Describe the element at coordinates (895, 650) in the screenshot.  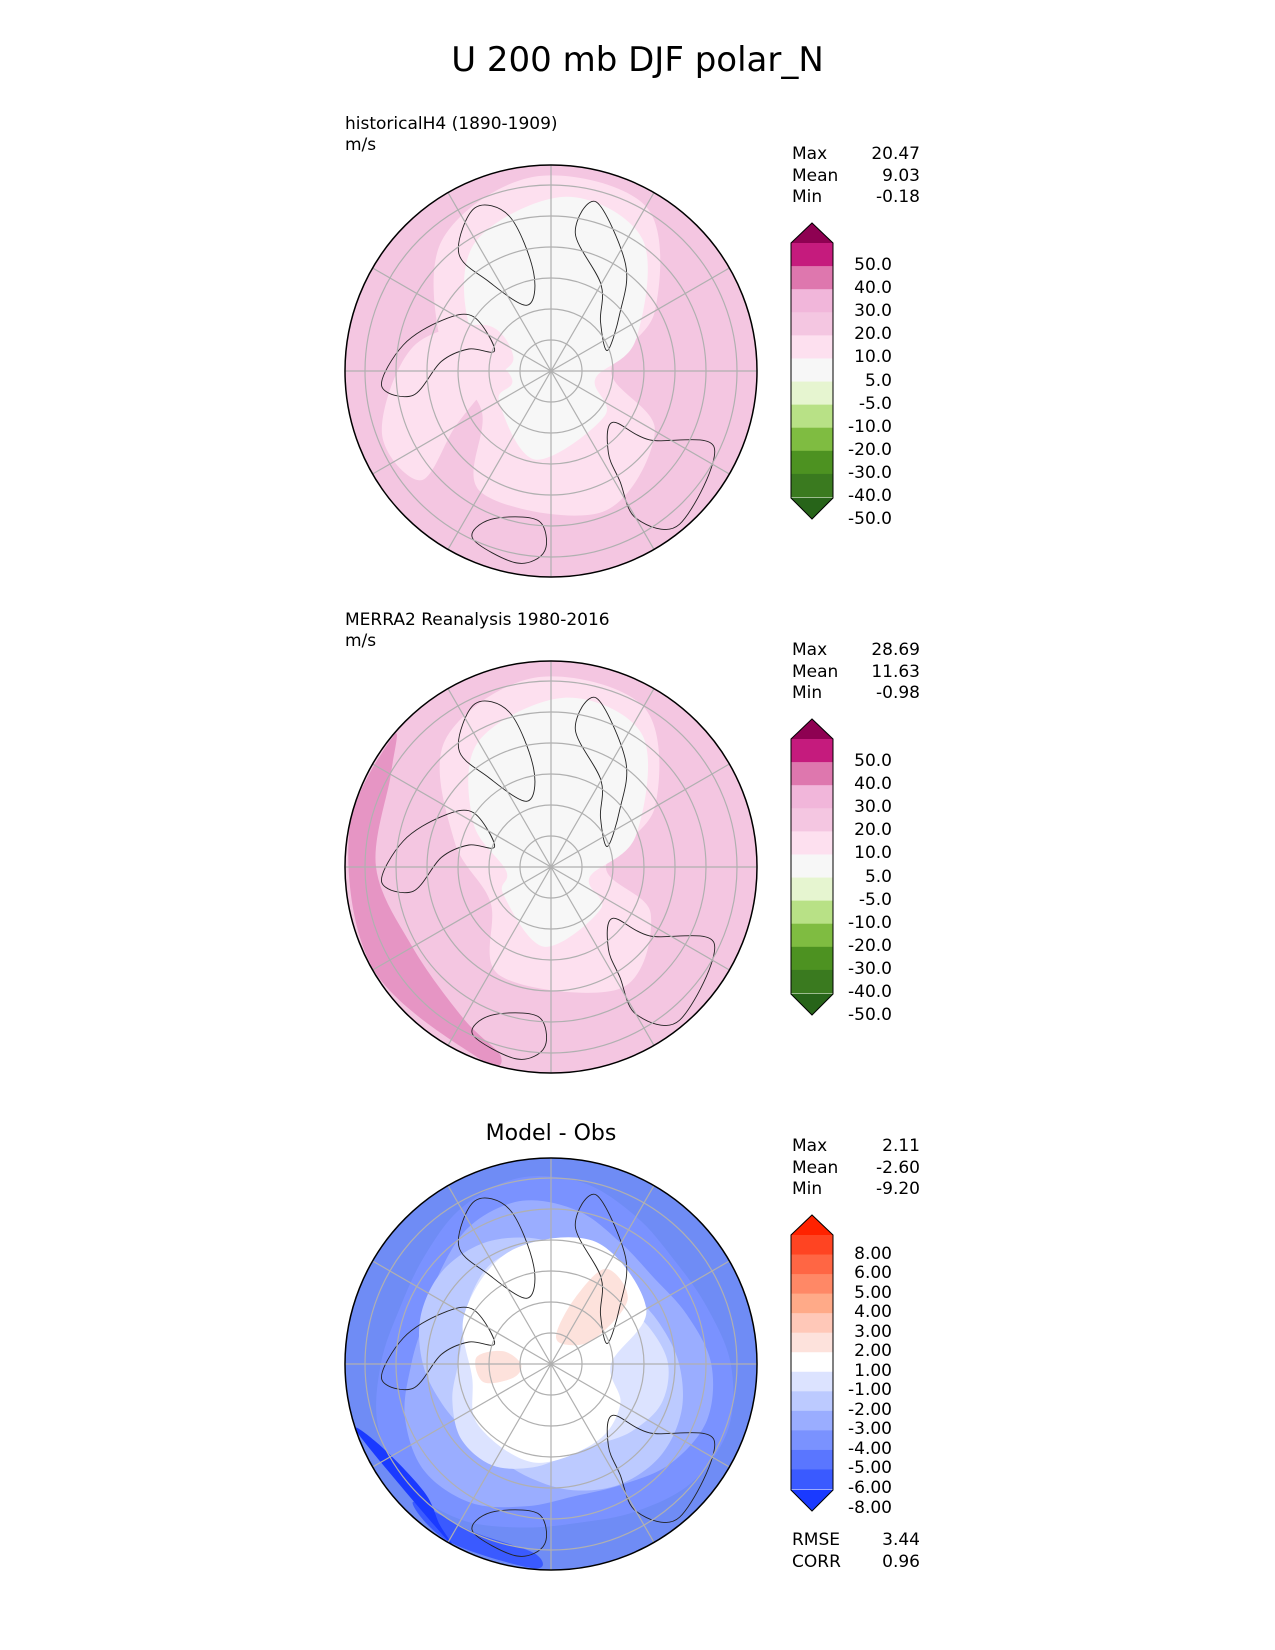
I see `stat-value: 28.69` at that location.